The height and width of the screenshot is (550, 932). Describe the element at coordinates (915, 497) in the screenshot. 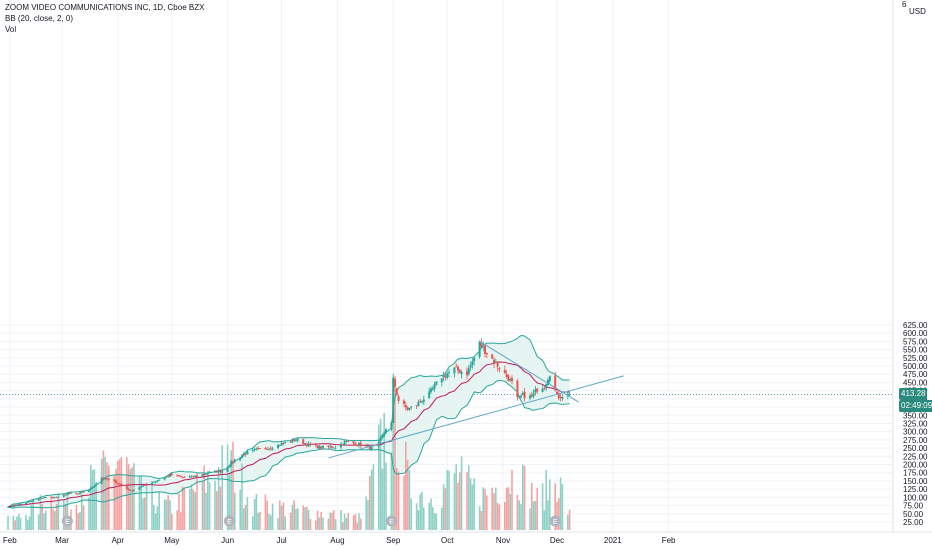

I see `y-tick-label: 100.00` at that location.